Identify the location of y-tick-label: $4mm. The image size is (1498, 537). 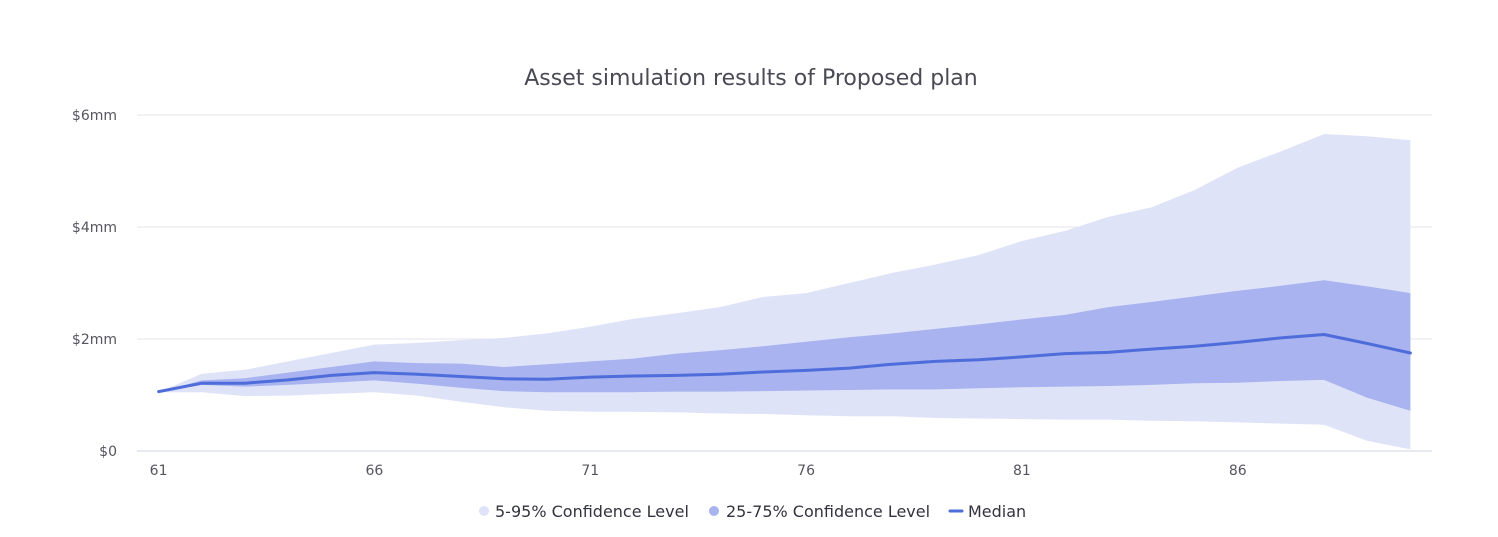
(94, 228).